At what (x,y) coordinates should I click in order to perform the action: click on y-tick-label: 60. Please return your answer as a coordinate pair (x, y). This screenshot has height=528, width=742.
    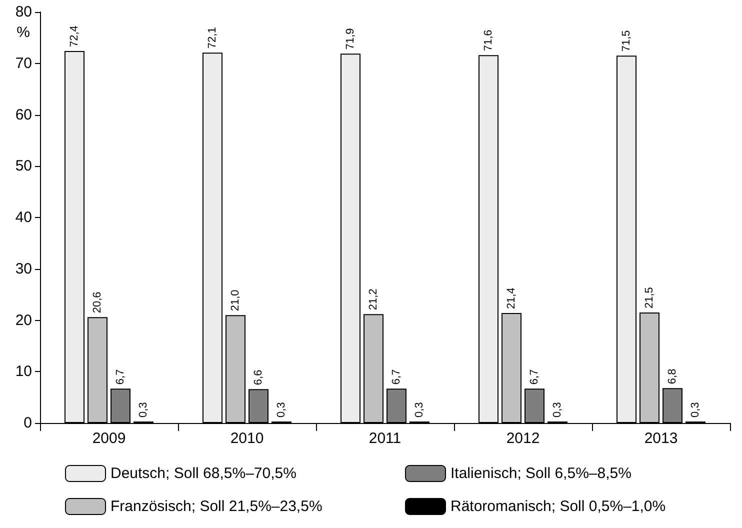
    Looking at the image, I should click on (23, 115).